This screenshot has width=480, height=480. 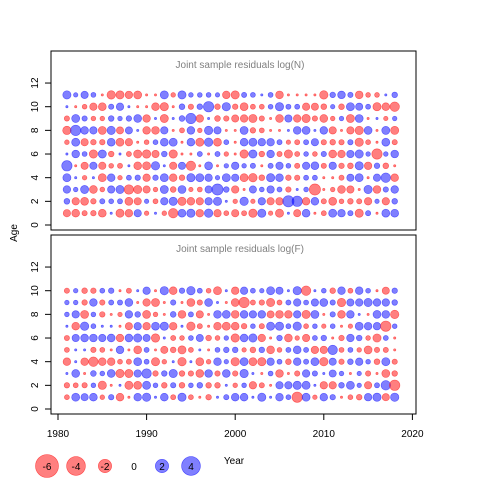 What do you see at coordinates (235, 434) in the screenshot?
I see `x-tick-label: 2000` at bounding box center [235, 434].